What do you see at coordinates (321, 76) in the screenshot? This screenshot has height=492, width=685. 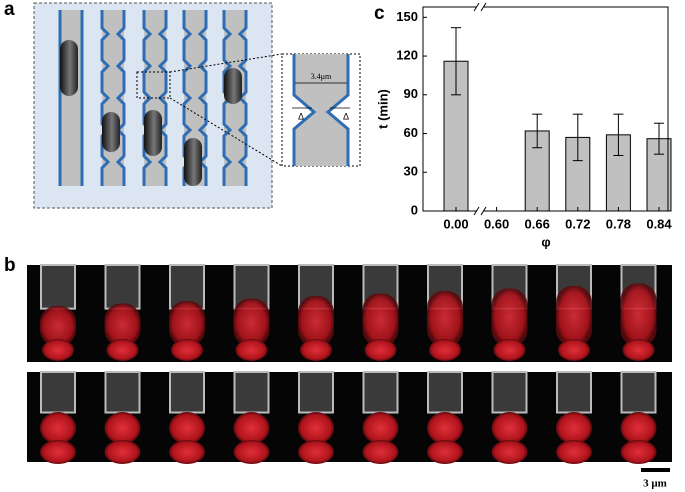 I see `width-label: 3.4μm` at bounding box center [321, 76].